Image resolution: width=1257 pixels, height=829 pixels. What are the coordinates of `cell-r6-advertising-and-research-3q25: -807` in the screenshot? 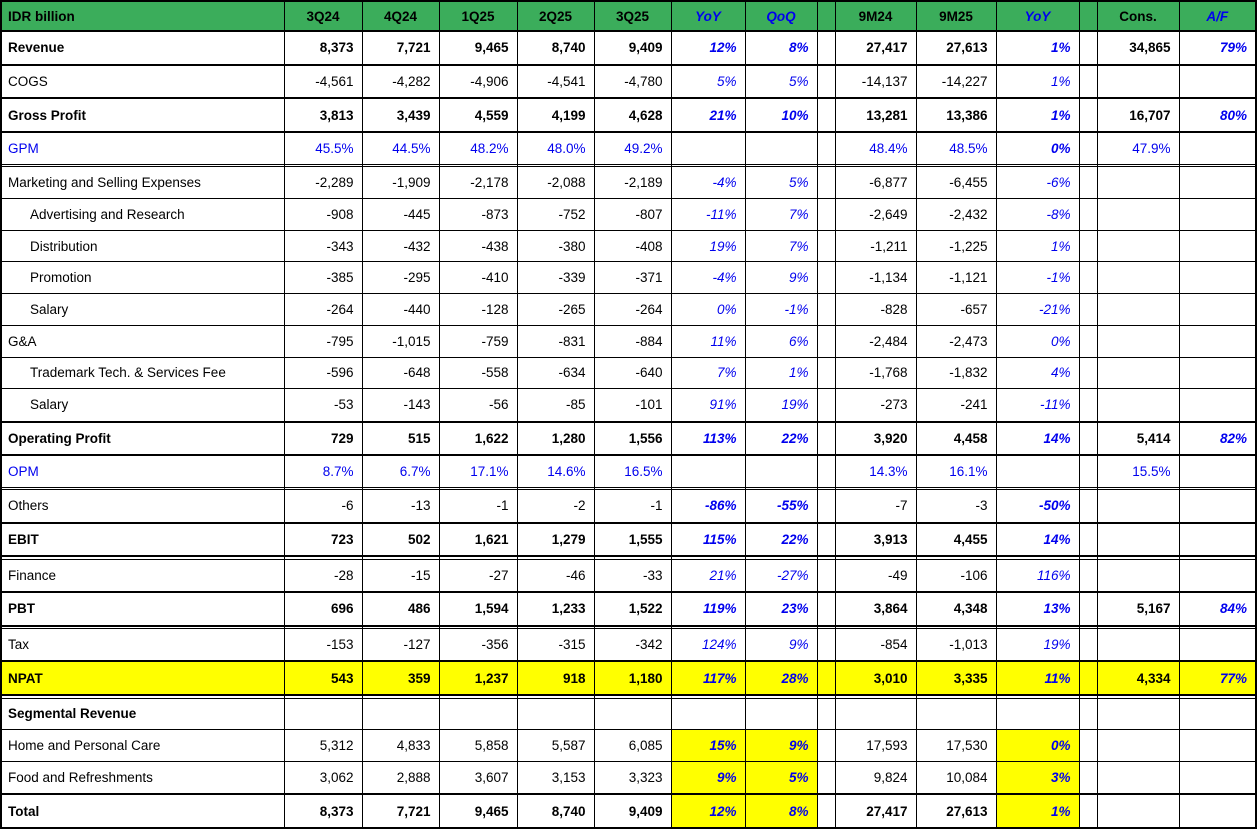 It's located at (632, 214).